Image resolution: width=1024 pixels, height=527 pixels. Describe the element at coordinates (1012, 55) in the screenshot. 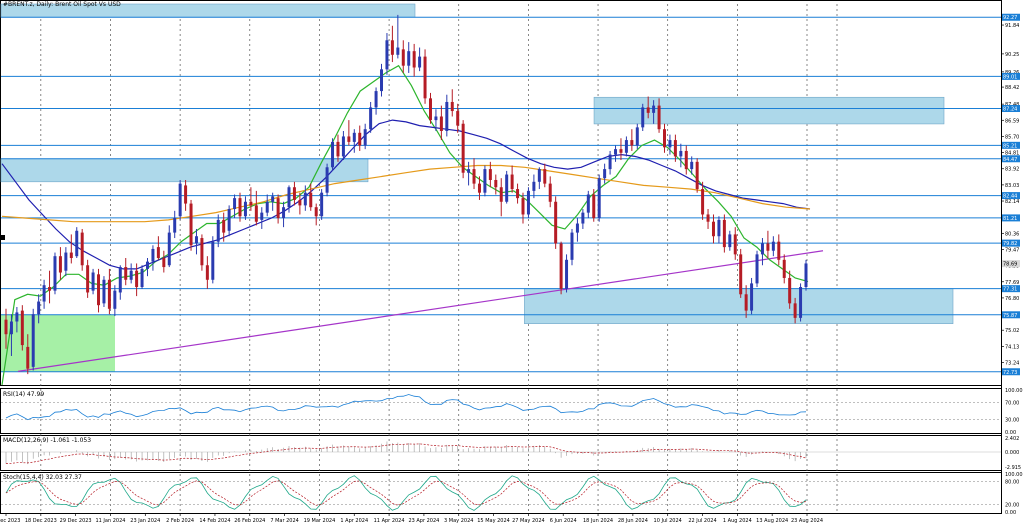

I see `y-tick-label: 90.25` at that location.